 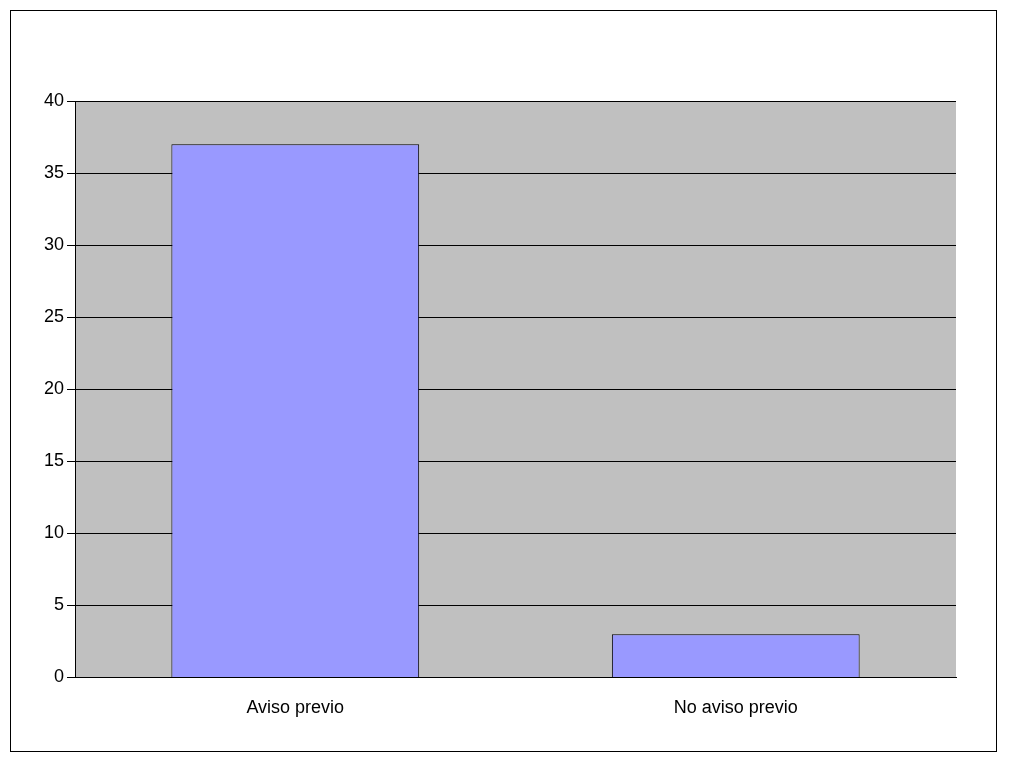 What do you see at coordinates (54, 244) in the screenshot?
I see `y-tick-label: 30` at bounding box center [54, 244].